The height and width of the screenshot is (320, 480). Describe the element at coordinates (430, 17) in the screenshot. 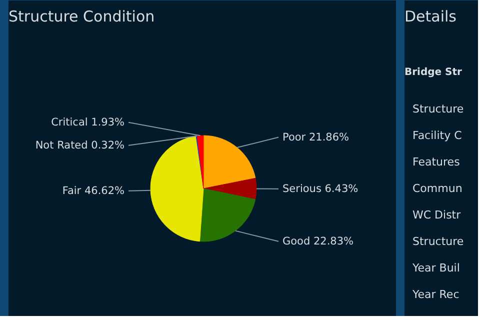

I see `text: Details` at that location.